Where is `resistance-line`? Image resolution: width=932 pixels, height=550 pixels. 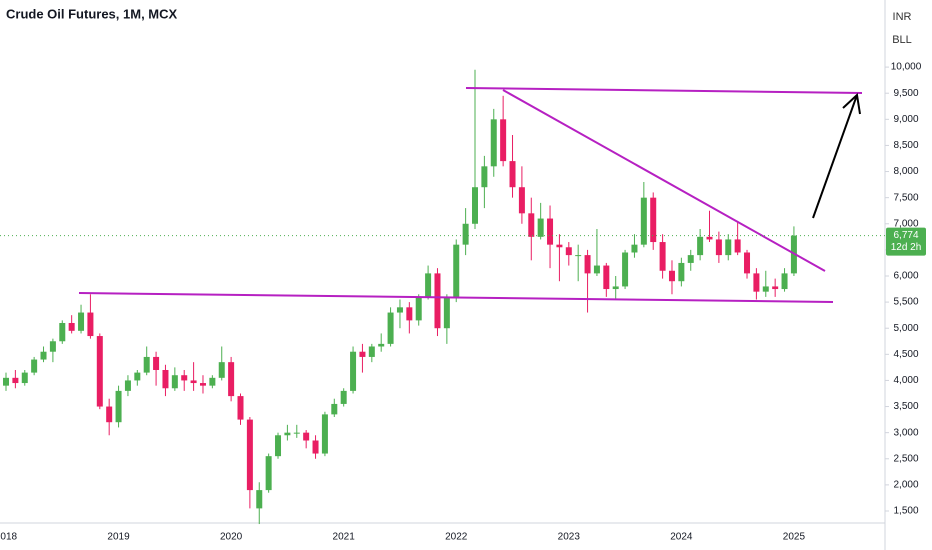
resistance-line is located at coordinates (664, 90).